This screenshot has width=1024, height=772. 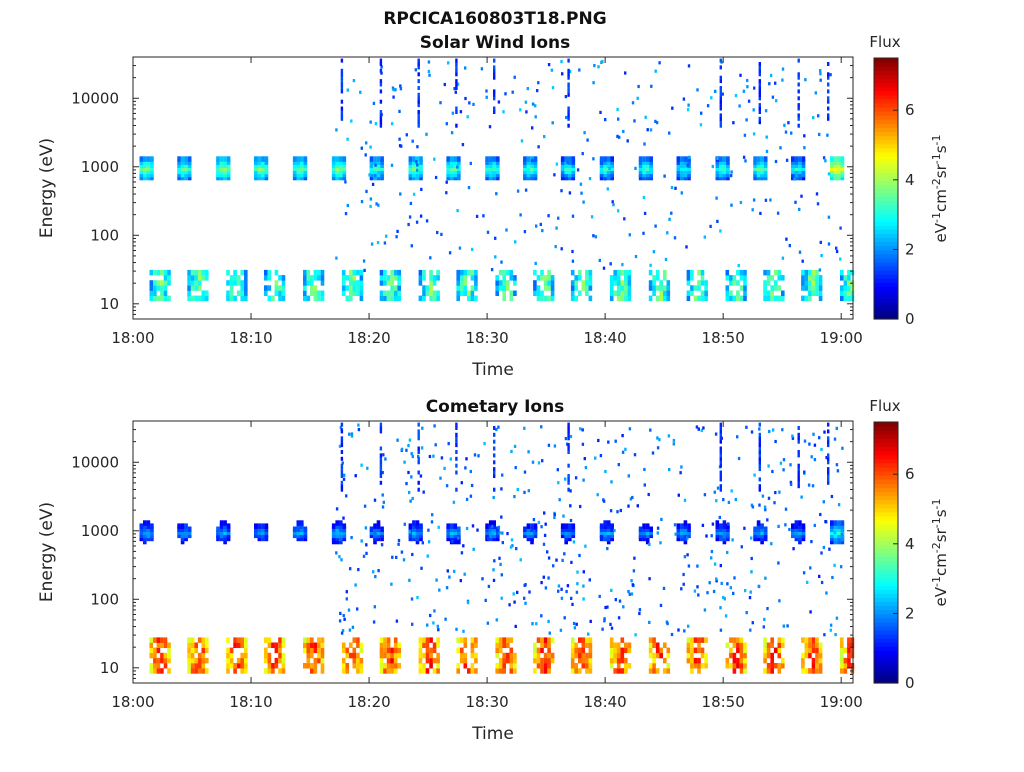 I want to click on colorbar-frame, so click(x=886, y=552).